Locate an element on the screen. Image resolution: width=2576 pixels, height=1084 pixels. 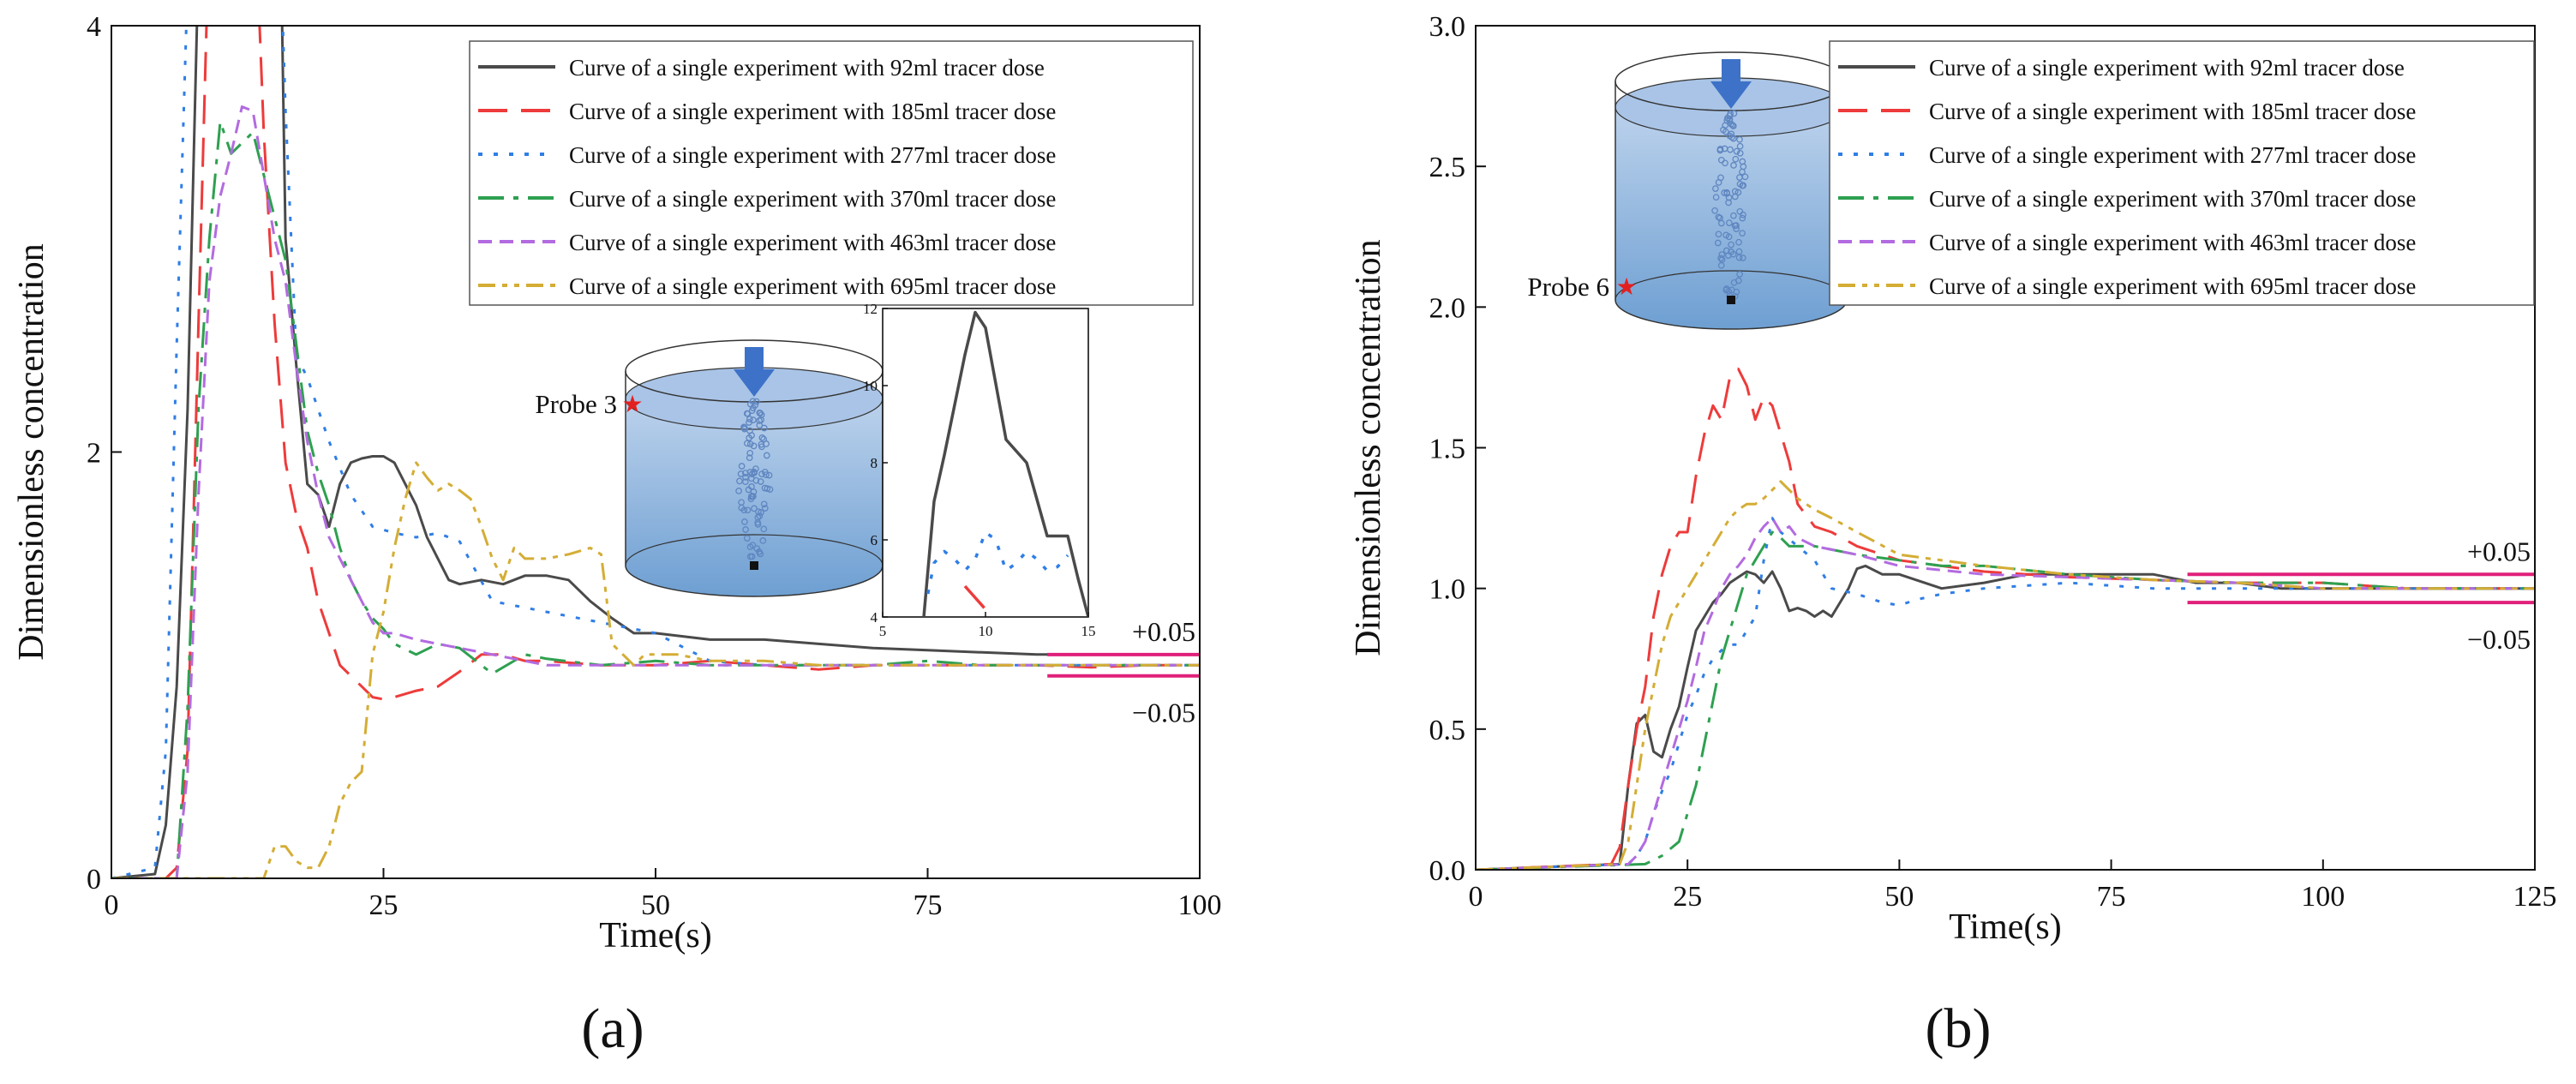
y-tick-label: 0.0 is located at coordinates (1447, 871).